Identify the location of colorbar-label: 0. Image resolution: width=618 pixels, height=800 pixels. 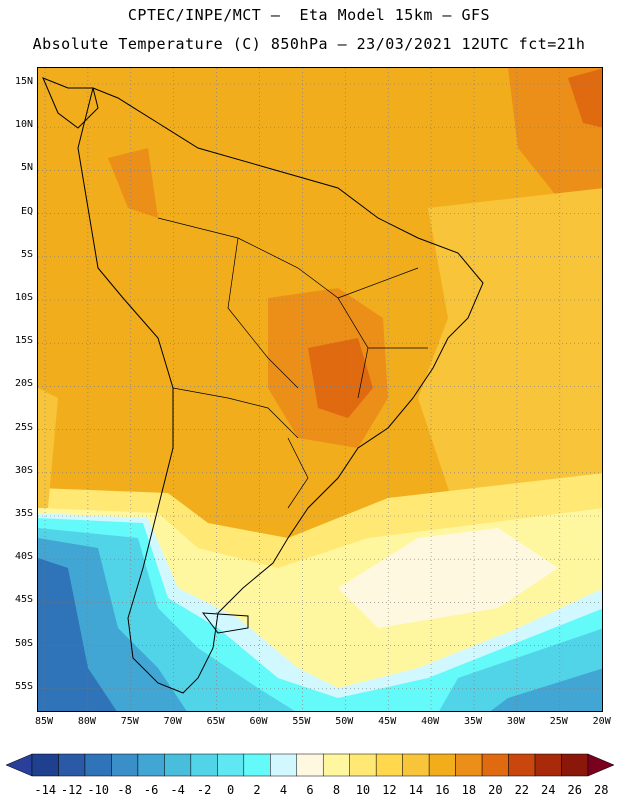
(230, 790).